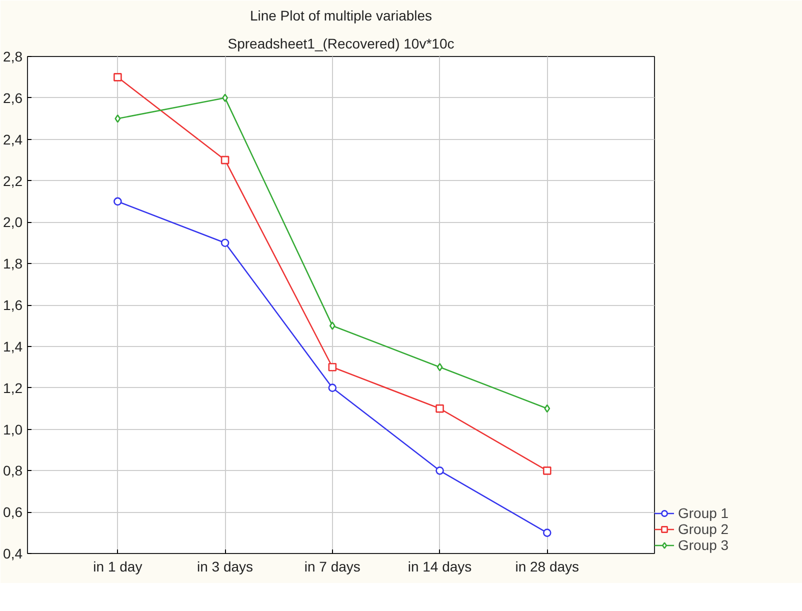  Describe the element at coordinates (13, 139) in the screenshot. I see `y-tick-label: 2,4` at that location.